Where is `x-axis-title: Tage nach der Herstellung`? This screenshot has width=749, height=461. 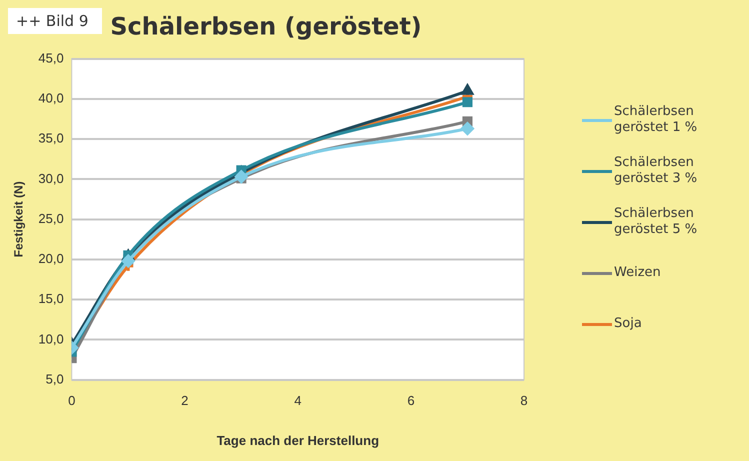
x-axis-title: Tage nach der Herstellung is located at coordinates (298, 440).